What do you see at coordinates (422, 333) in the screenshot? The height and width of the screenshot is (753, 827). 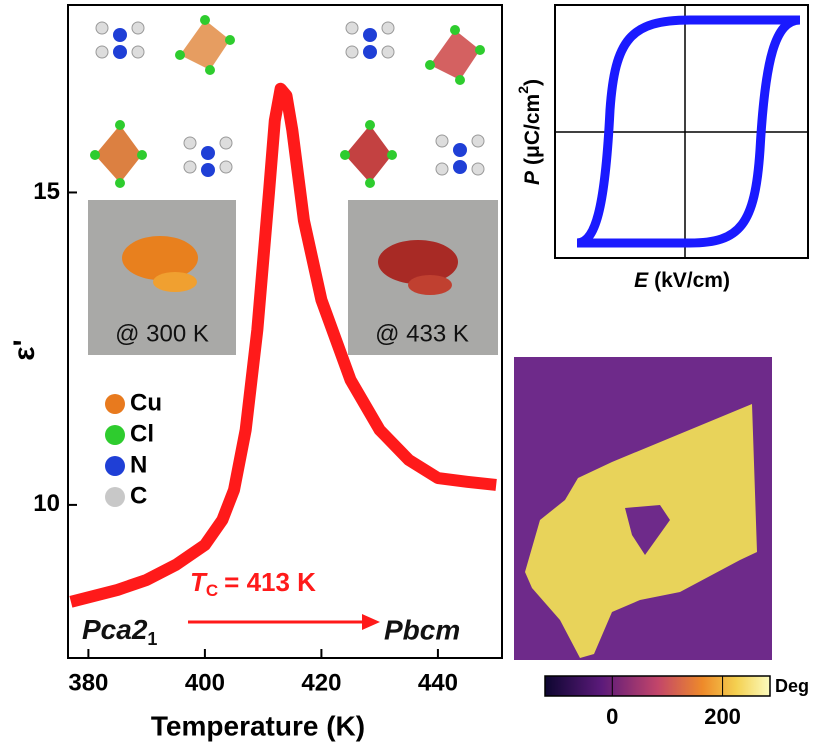 I see `photo-label: @ 433 K` at bounding box center [422, 333].